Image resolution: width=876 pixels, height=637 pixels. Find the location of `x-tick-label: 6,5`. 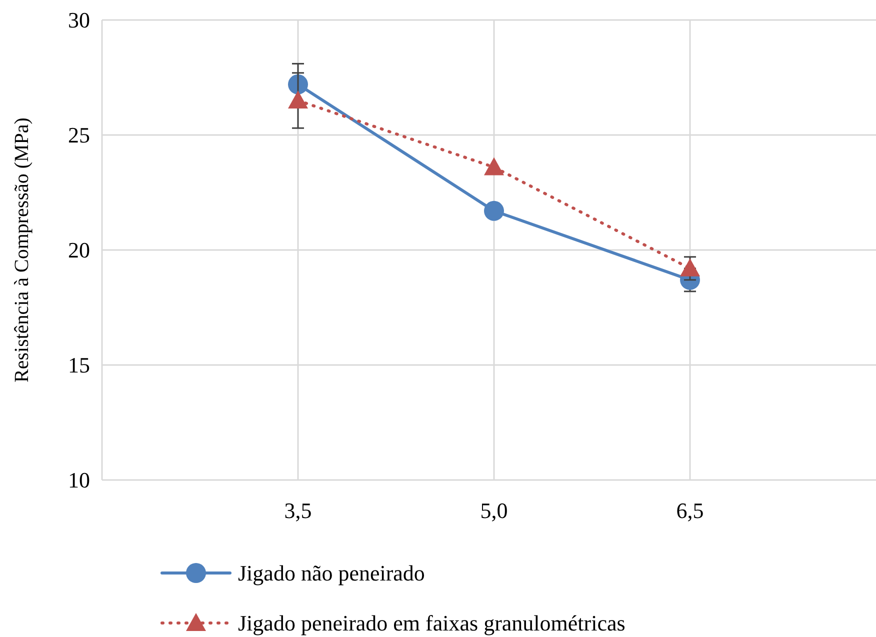

x-tick-label: 6,5 is located at coordinates (690, 510).